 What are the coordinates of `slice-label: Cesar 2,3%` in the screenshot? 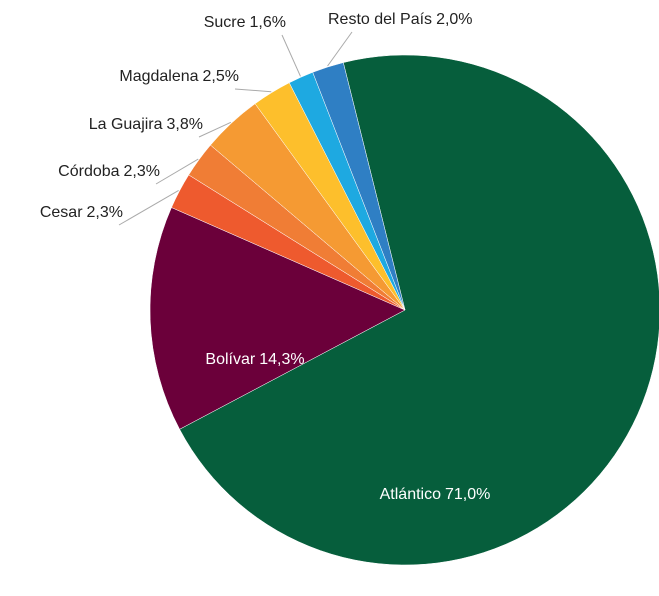 It's located at (81, 212).